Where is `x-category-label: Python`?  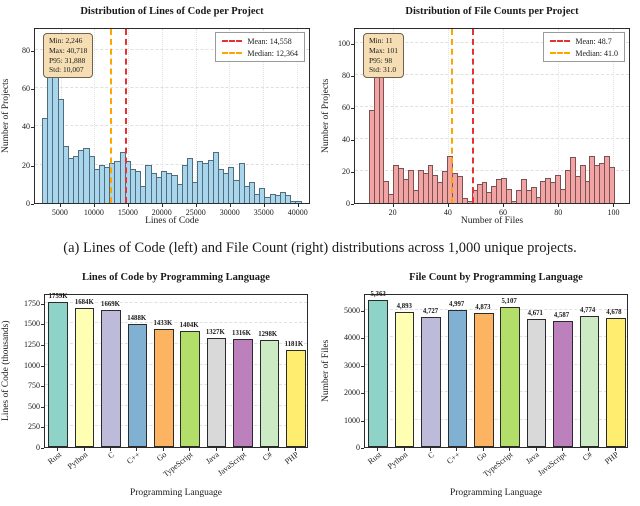
x-category-label: Python is located at coordinates (397, 461).